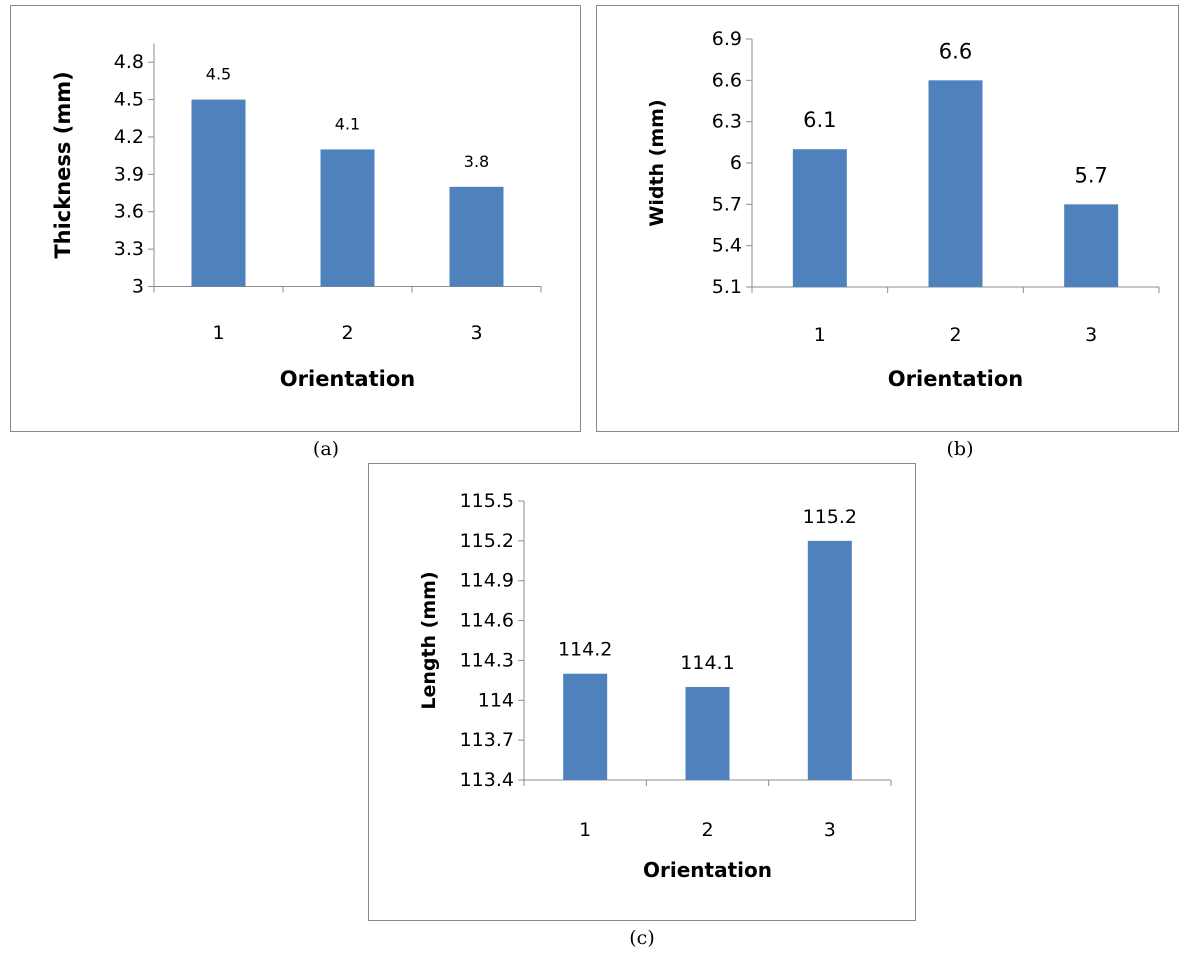 This screenshot has height=957, width=1183. Describe the element at coordinates (585, 650) in the screenshot. I see `data-label: 114.2` at that location.